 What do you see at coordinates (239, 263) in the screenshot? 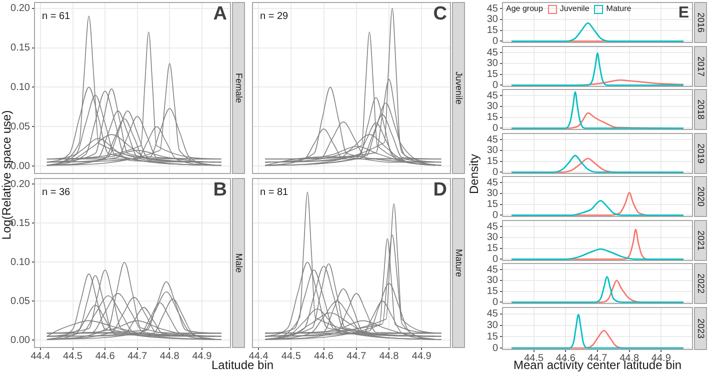
I see `text: Male` at bounding box center [239, 263].